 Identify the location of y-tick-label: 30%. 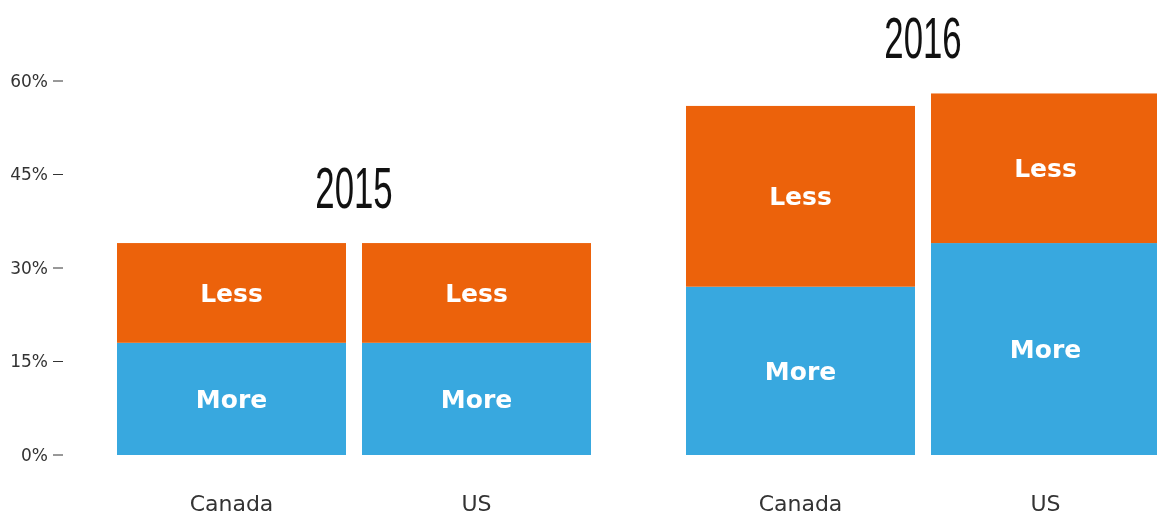
(29, 267).